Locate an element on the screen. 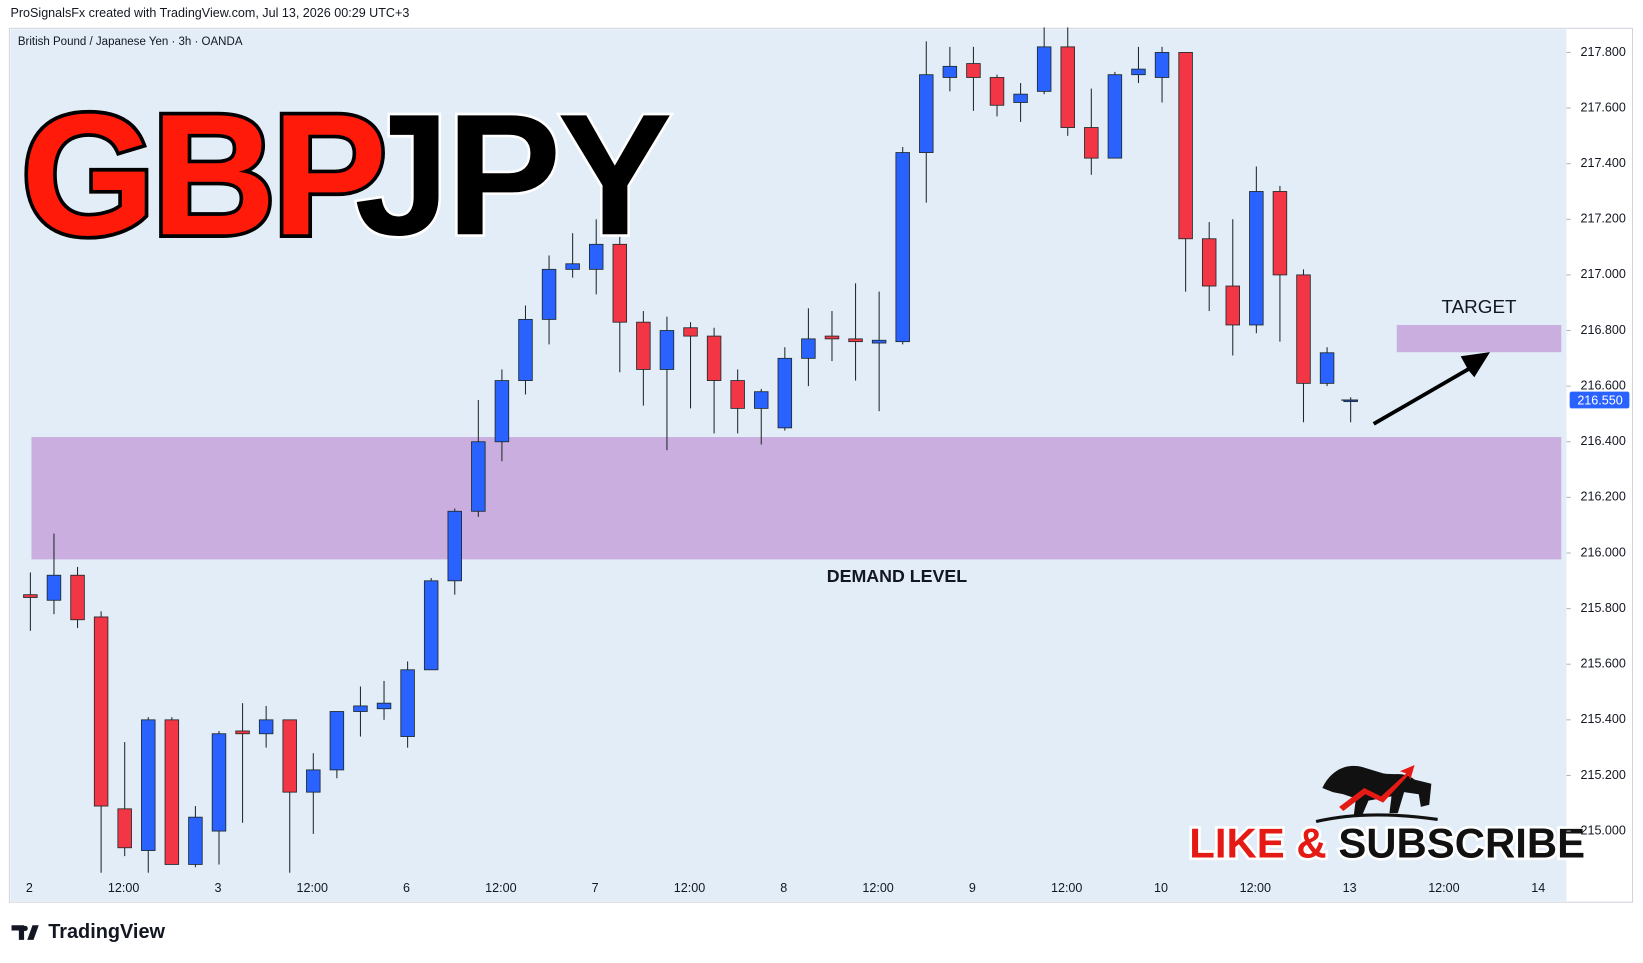 Image resolution: width=1643 pixels, height=963 pixels. x-tick-label: 7 is located at coordinates (595, 888).